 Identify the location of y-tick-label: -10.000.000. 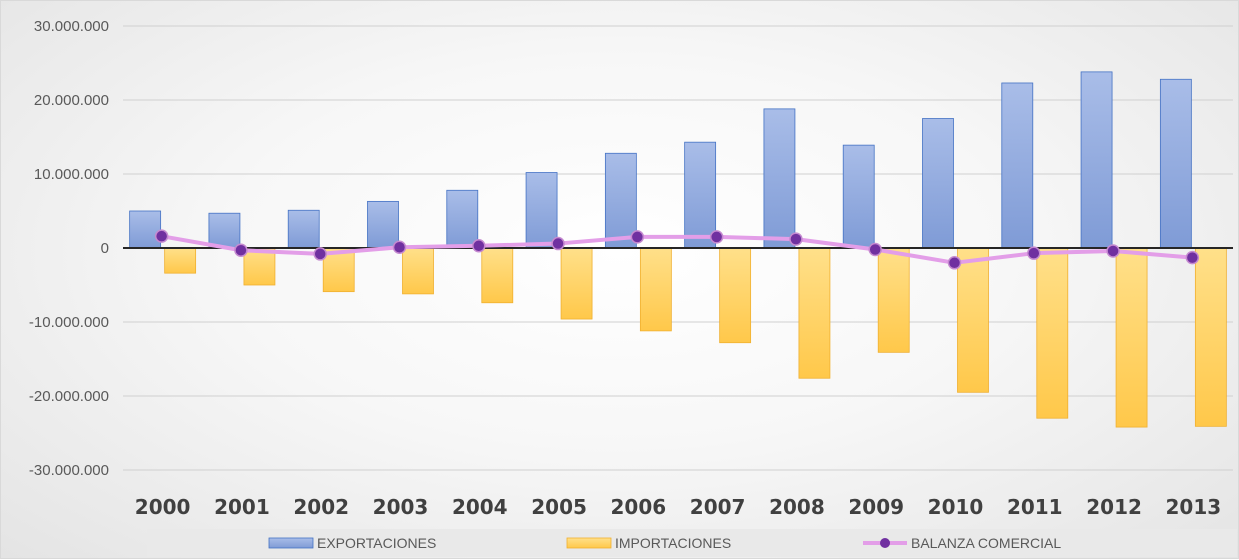
(69, 322).